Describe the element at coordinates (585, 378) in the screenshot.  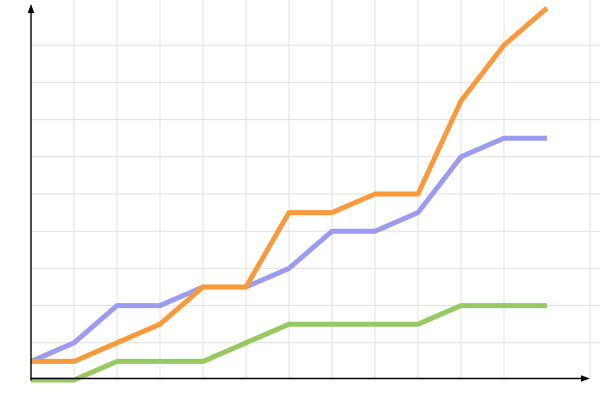
I see `x-axis-arrow-icon` at that location.